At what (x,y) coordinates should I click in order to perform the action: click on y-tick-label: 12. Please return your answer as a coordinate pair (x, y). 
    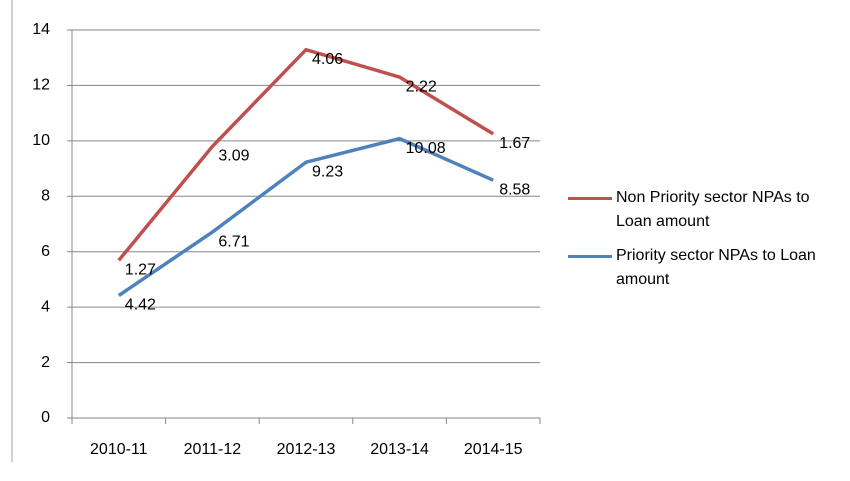
    Looking at the image, I should click on (41, 85).